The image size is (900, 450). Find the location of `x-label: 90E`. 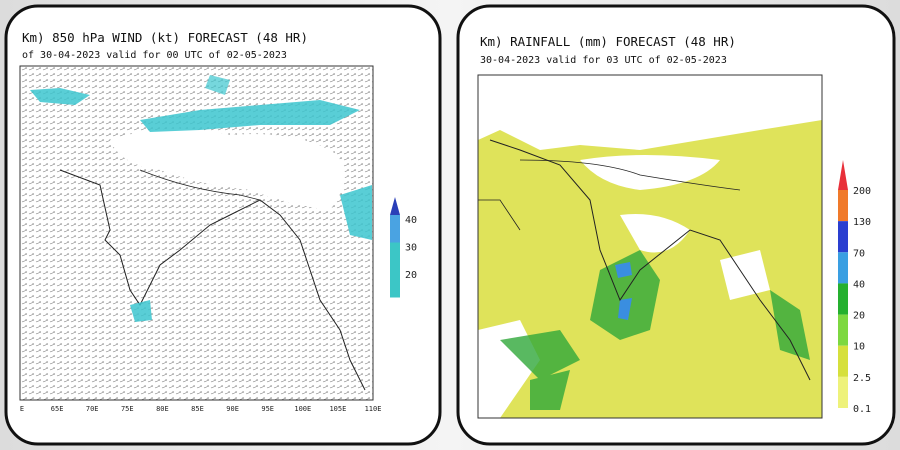

x-label: 90E is located at coordinates (232, 409).